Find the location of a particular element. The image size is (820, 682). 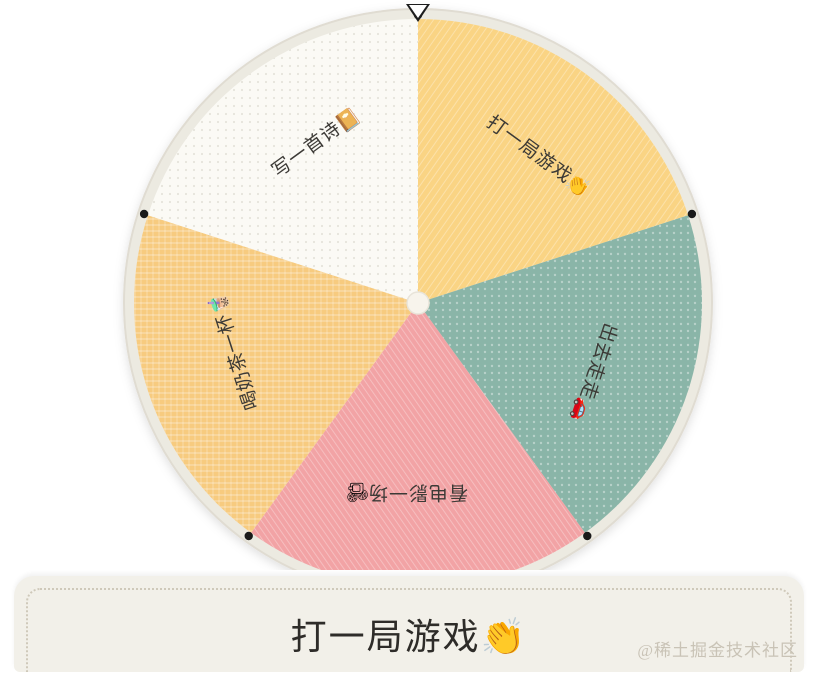

film-projector-emoji: 📽 is located at coordinates (357, 491).